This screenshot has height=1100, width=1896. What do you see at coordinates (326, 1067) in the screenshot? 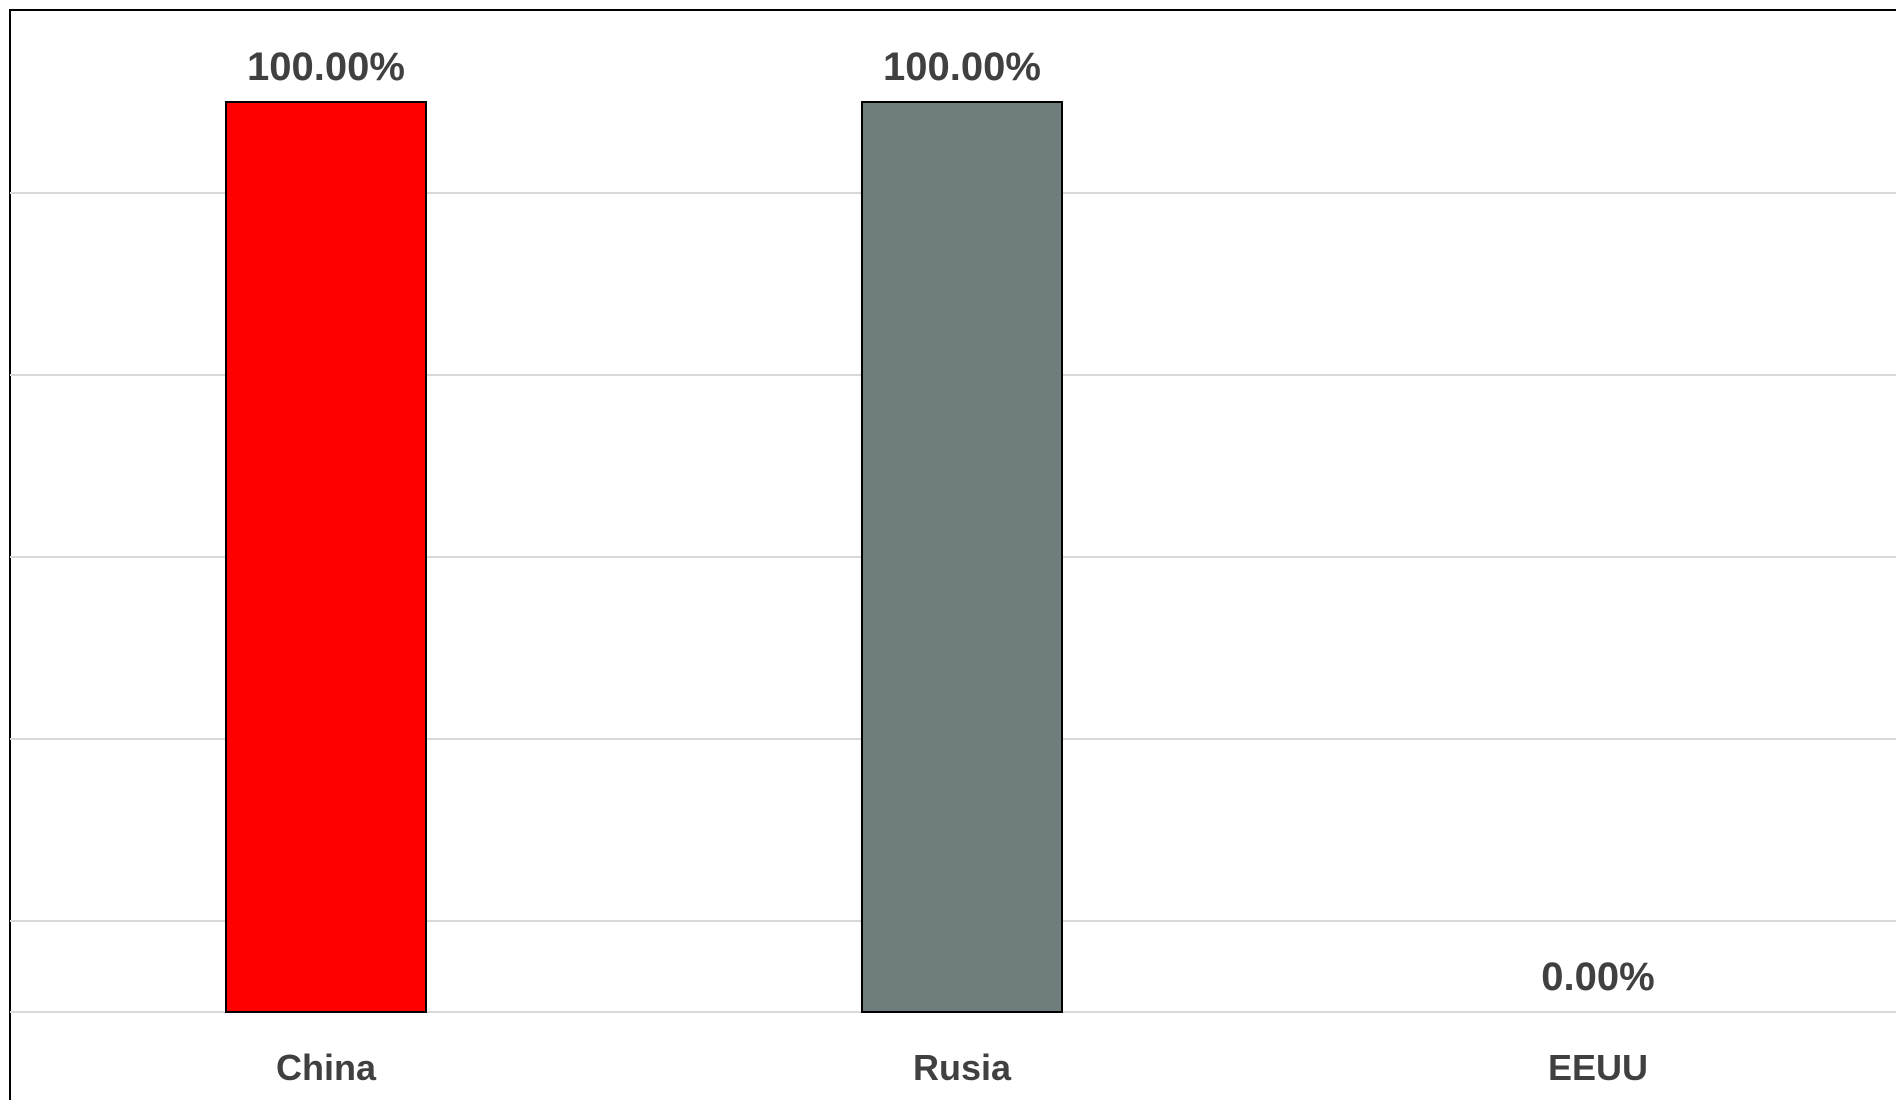
I see `category-label-china: China` at bounding box center [326, 1067].